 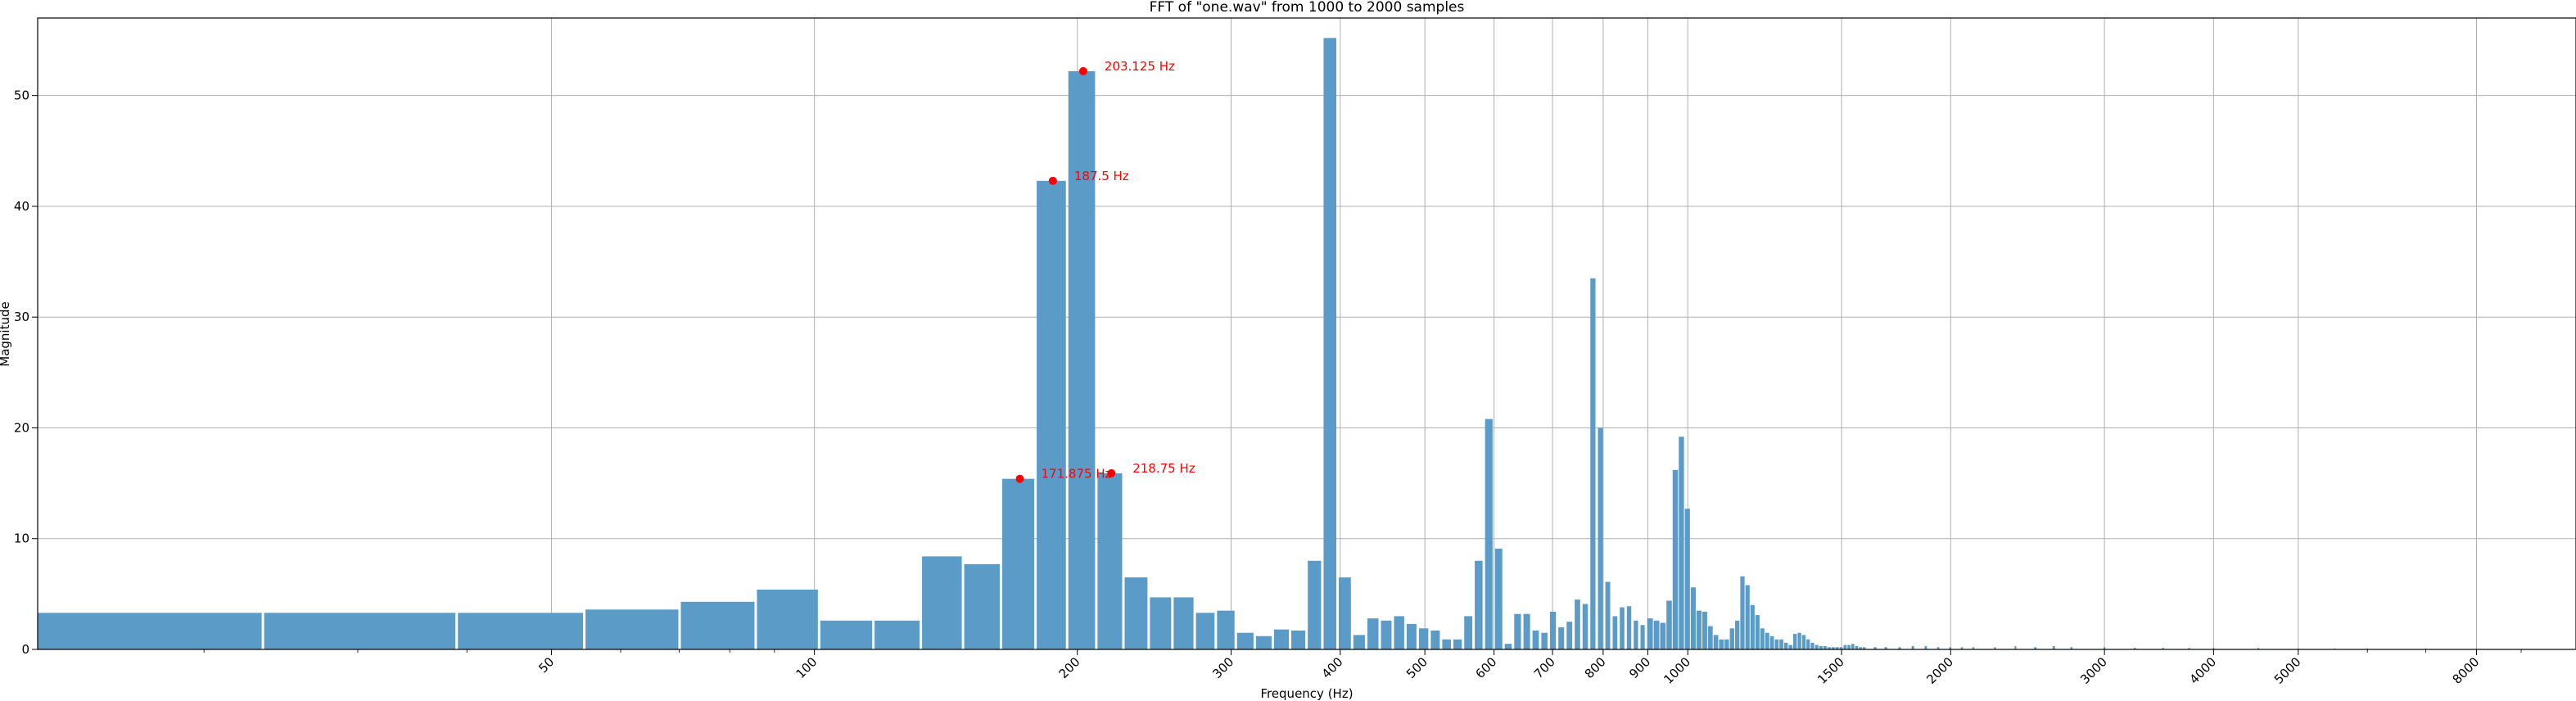 What do you see at coordinates (21, 317) in the screenshot?
I see `y-tick-label: 30` at bounding box center [21, 317].